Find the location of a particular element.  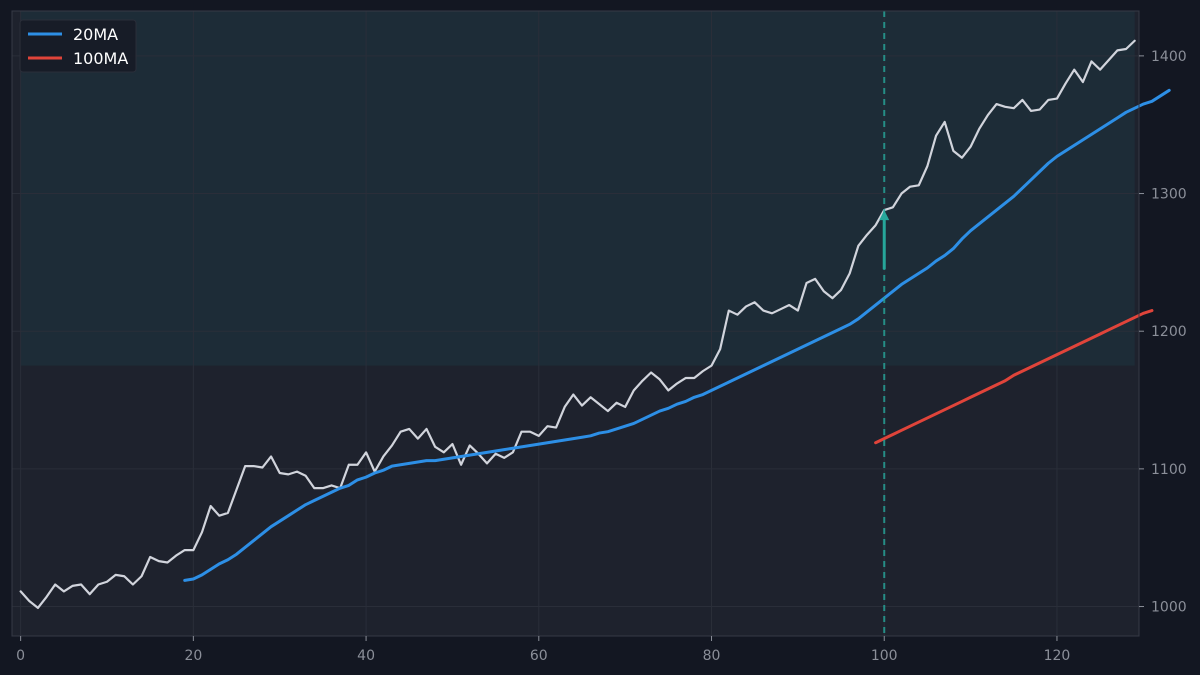

x-tick-label-40: 40 is located at coordinates (366, 656).